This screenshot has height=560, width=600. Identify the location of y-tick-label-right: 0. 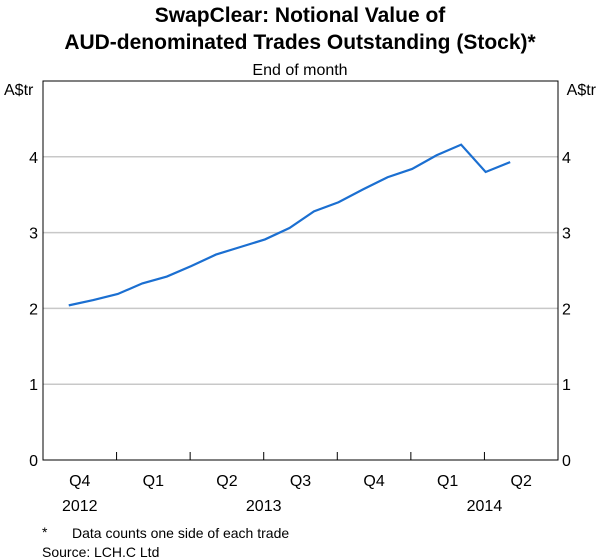
(566, 461).